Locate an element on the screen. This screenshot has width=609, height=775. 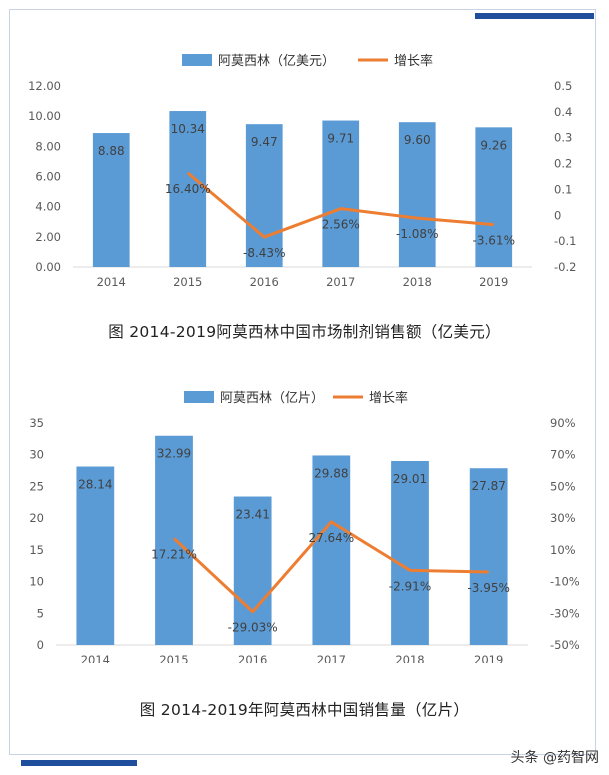
growth-rate-label: 27.64% is located at coordinates (331, 538).